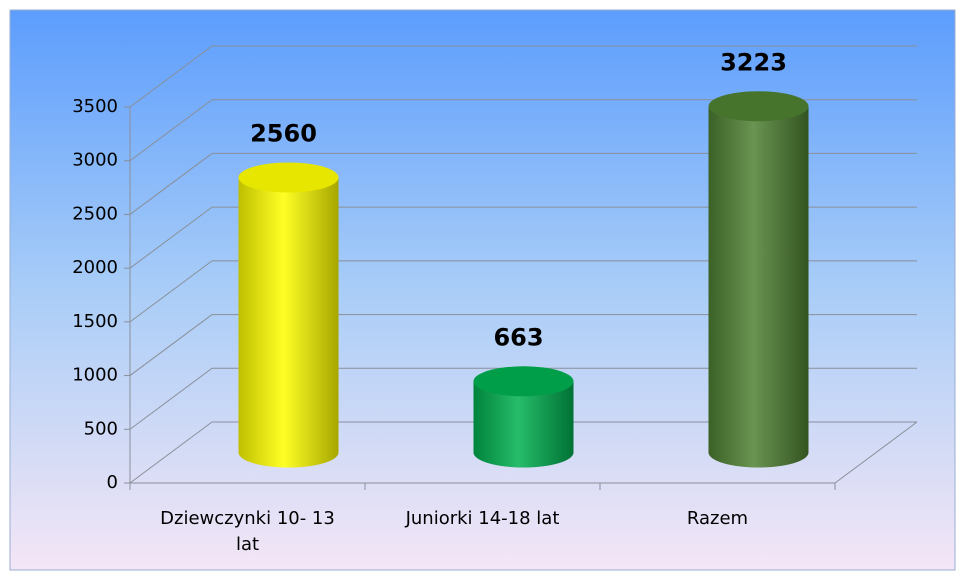 Image resolution: width=965 pixels, height=580 pixels. Describe the element at coordinates (876, 452) in the screenshot. I see `floor-edge` at that location.